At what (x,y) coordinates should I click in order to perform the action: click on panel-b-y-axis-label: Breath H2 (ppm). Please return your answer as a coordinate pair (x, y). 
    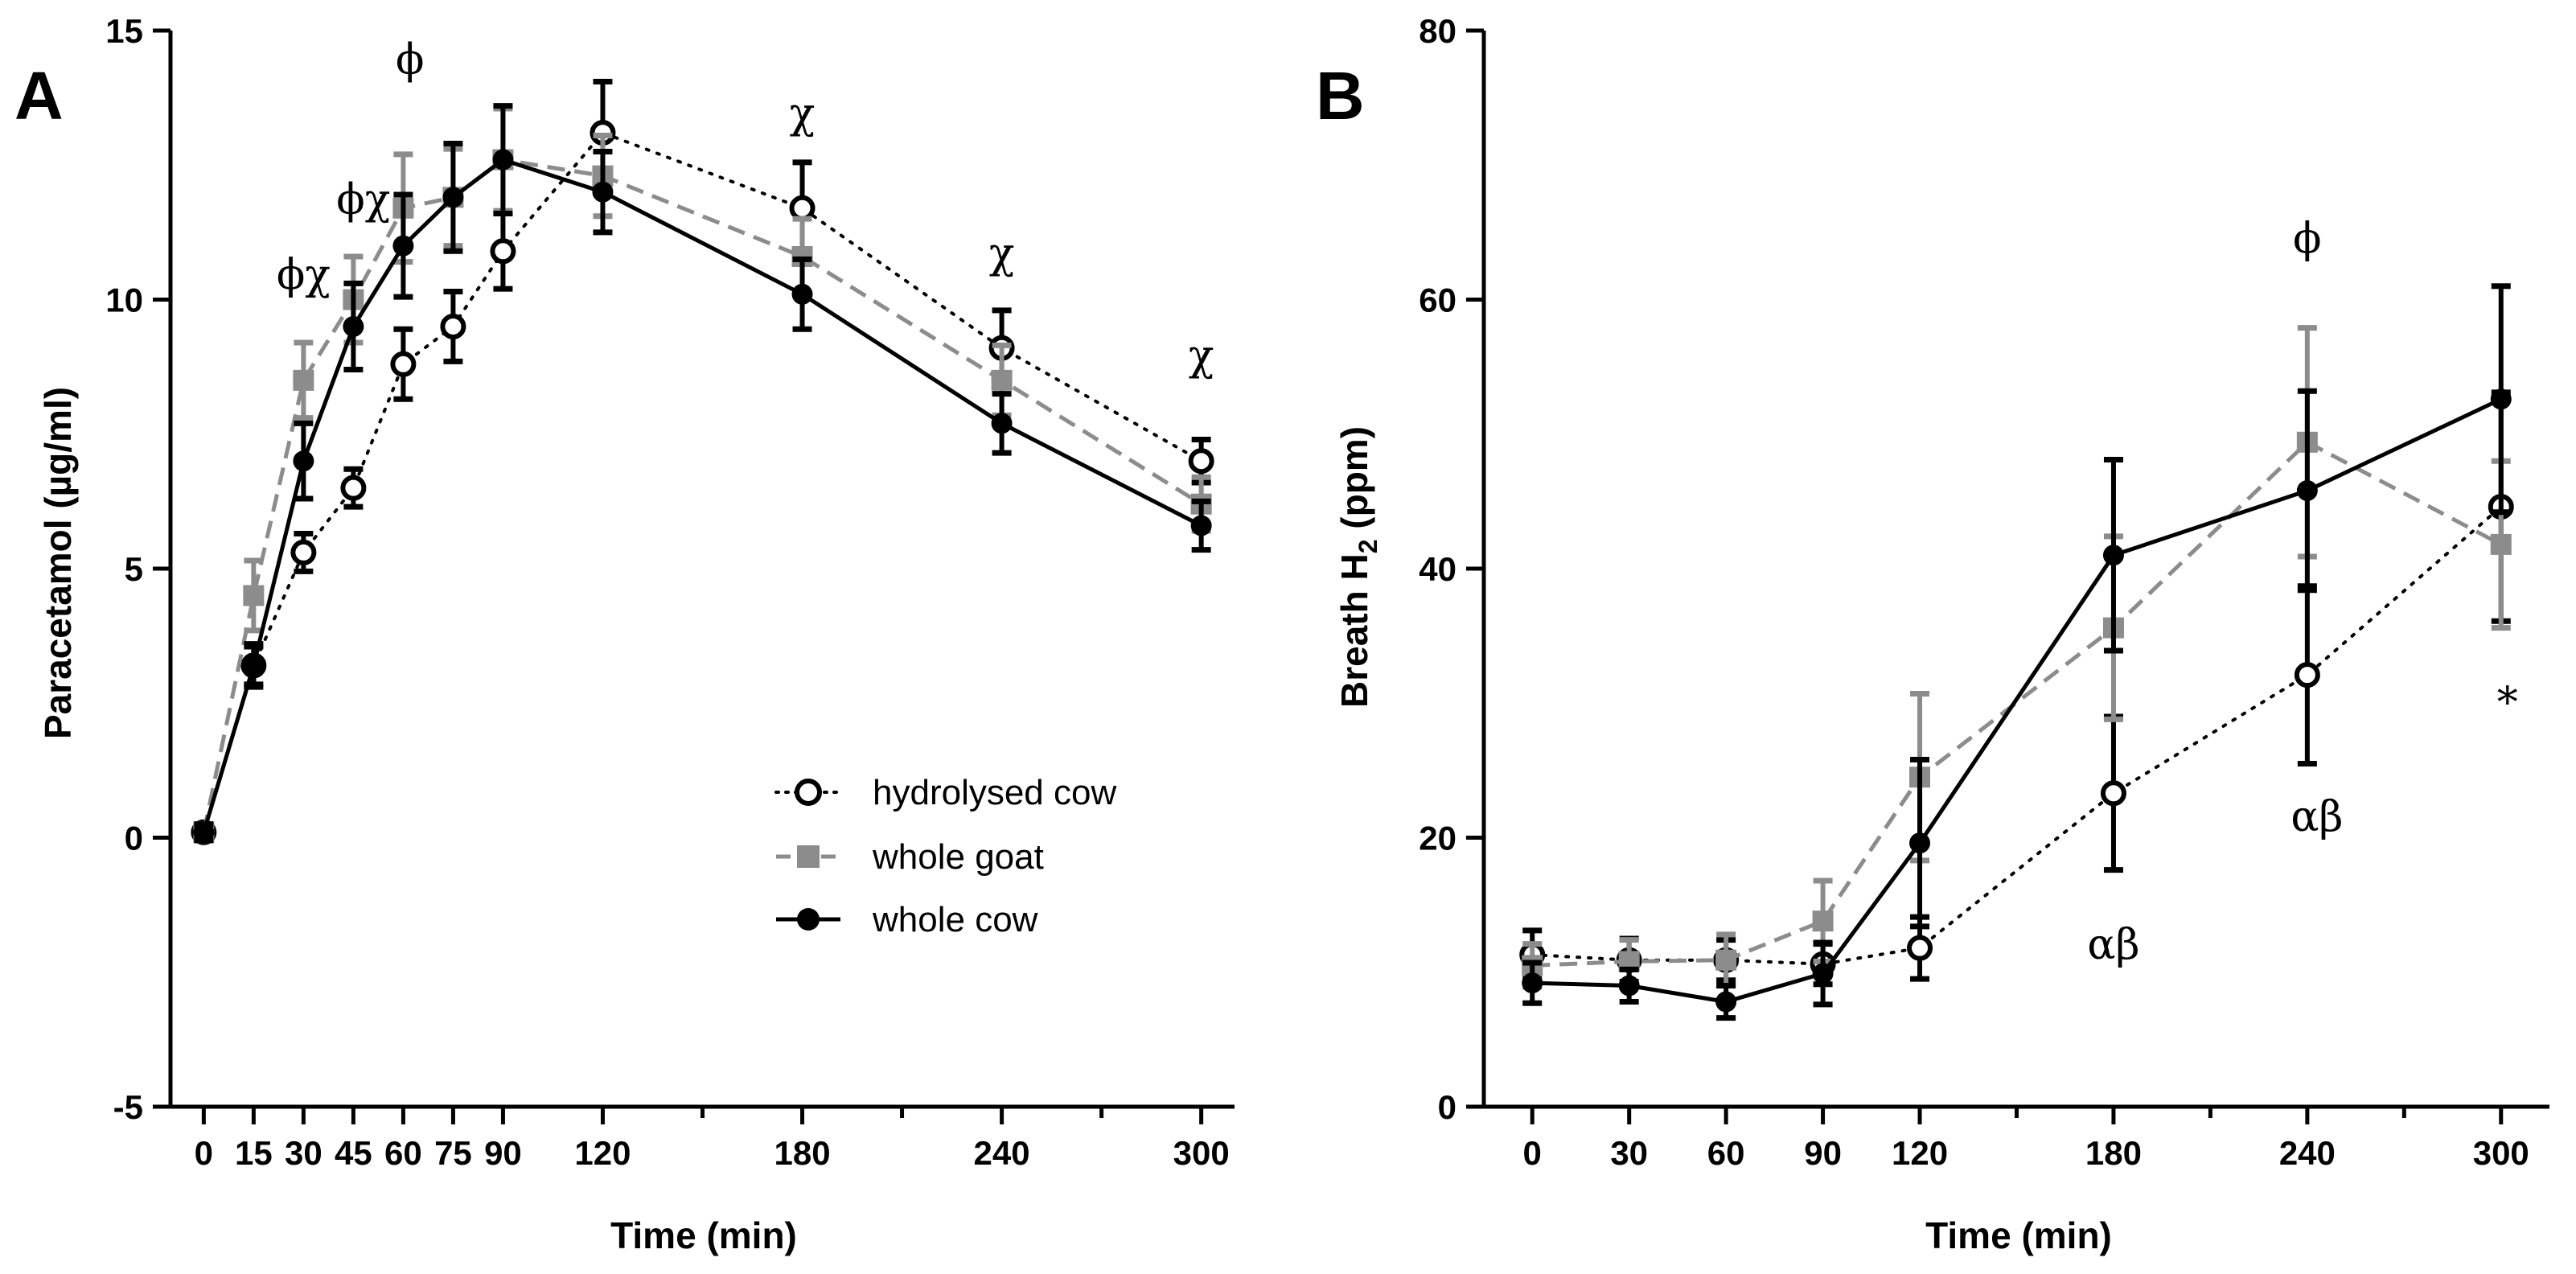
    Looking at the image, I should click on (1357, 567).